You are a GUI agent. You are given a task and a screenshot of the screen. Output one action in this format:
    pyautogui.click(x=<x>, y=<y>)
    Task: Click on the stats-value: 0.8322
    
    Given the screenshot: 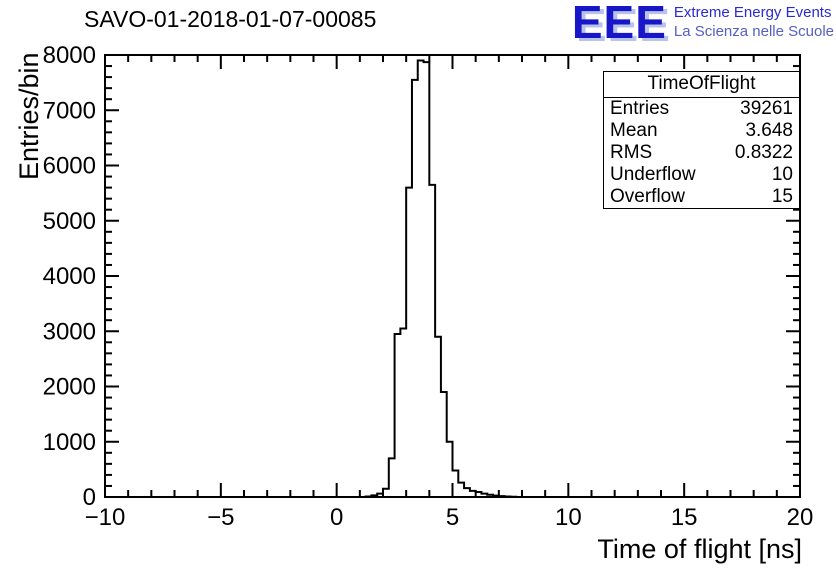 What is the action you would take?
    pyautogui.click(x=763, y=152)
    